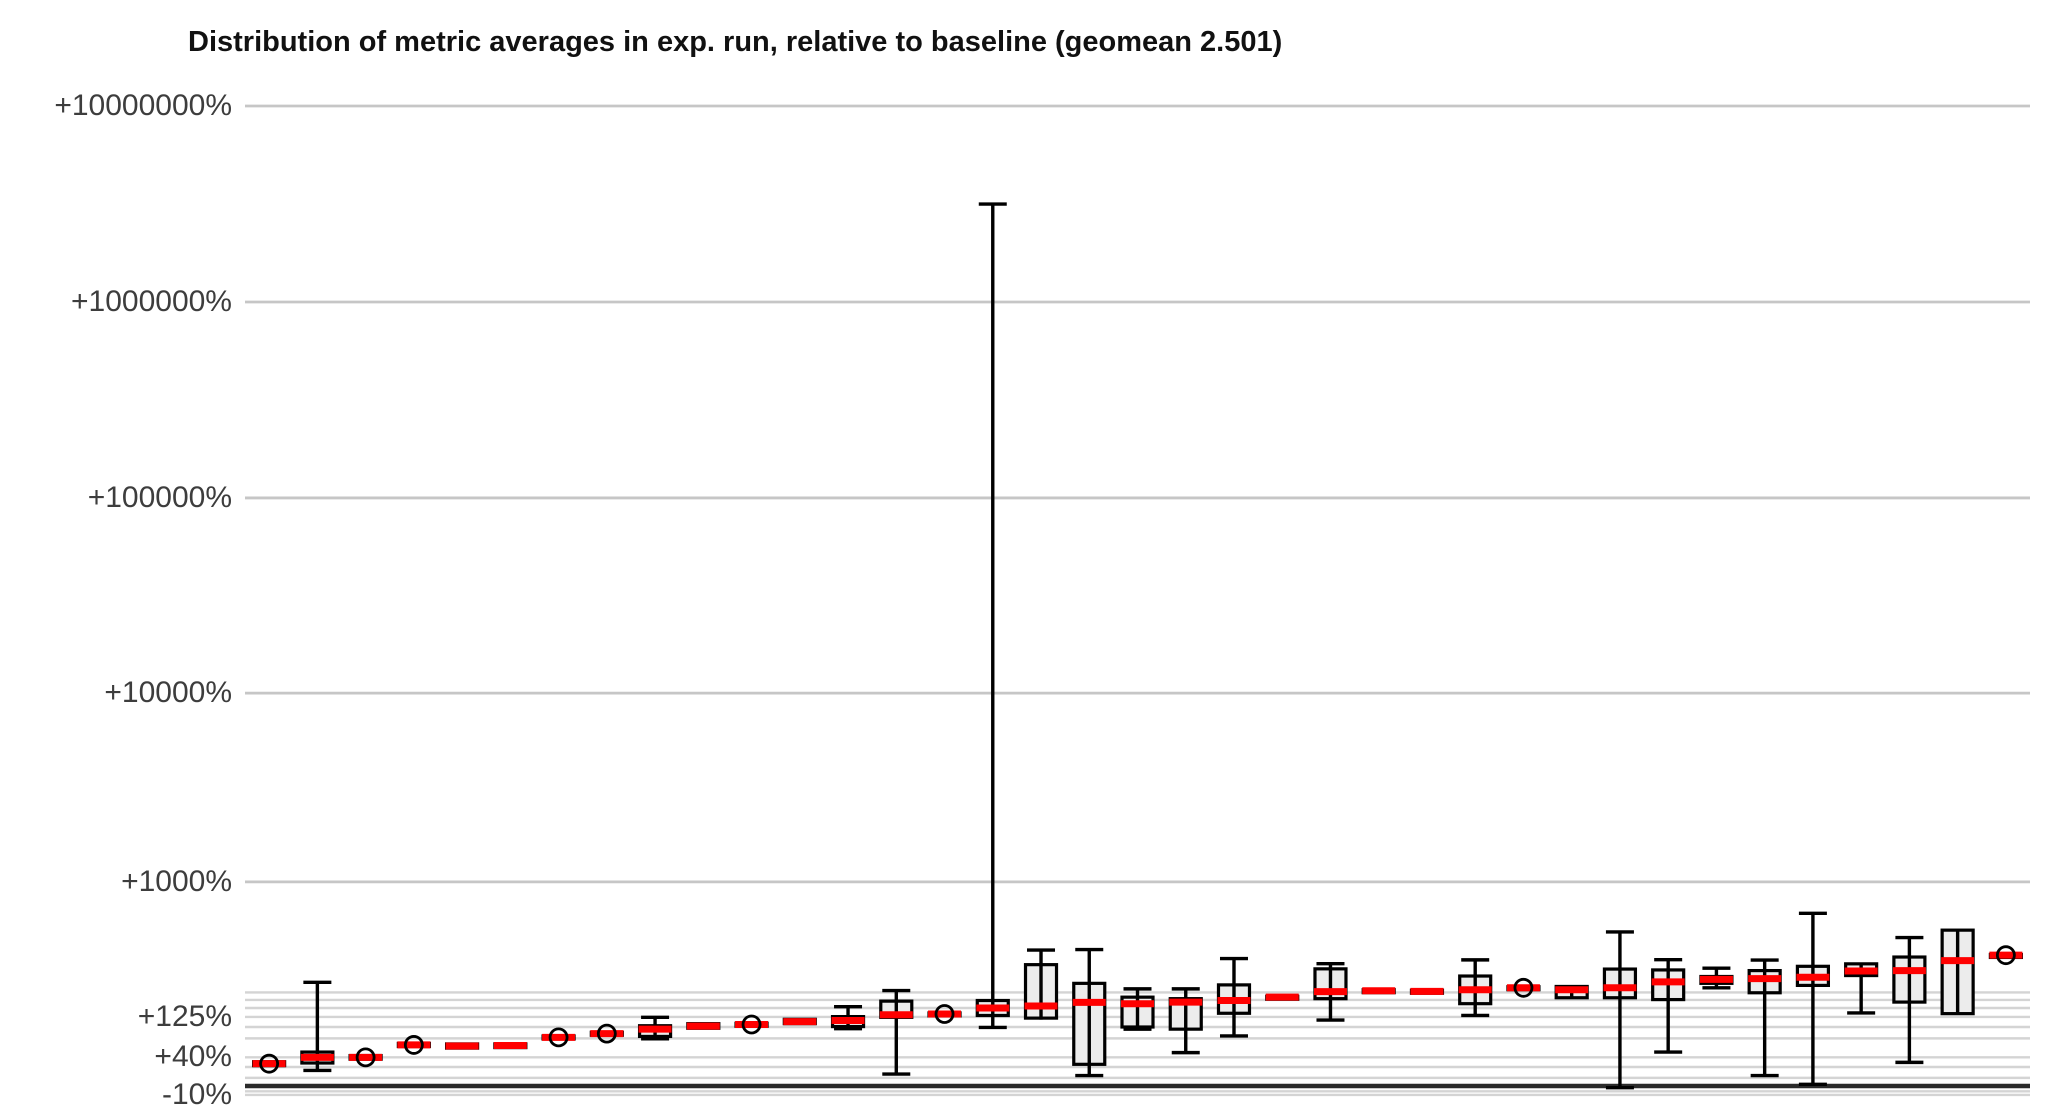 Image resolution: width=2052 pixels, height=1116 pixels. What do you see at coordinates (196, 1094) in the screenshot?
I see `y-axis-tick-label: -10%` at bounding box center [196, 1094].